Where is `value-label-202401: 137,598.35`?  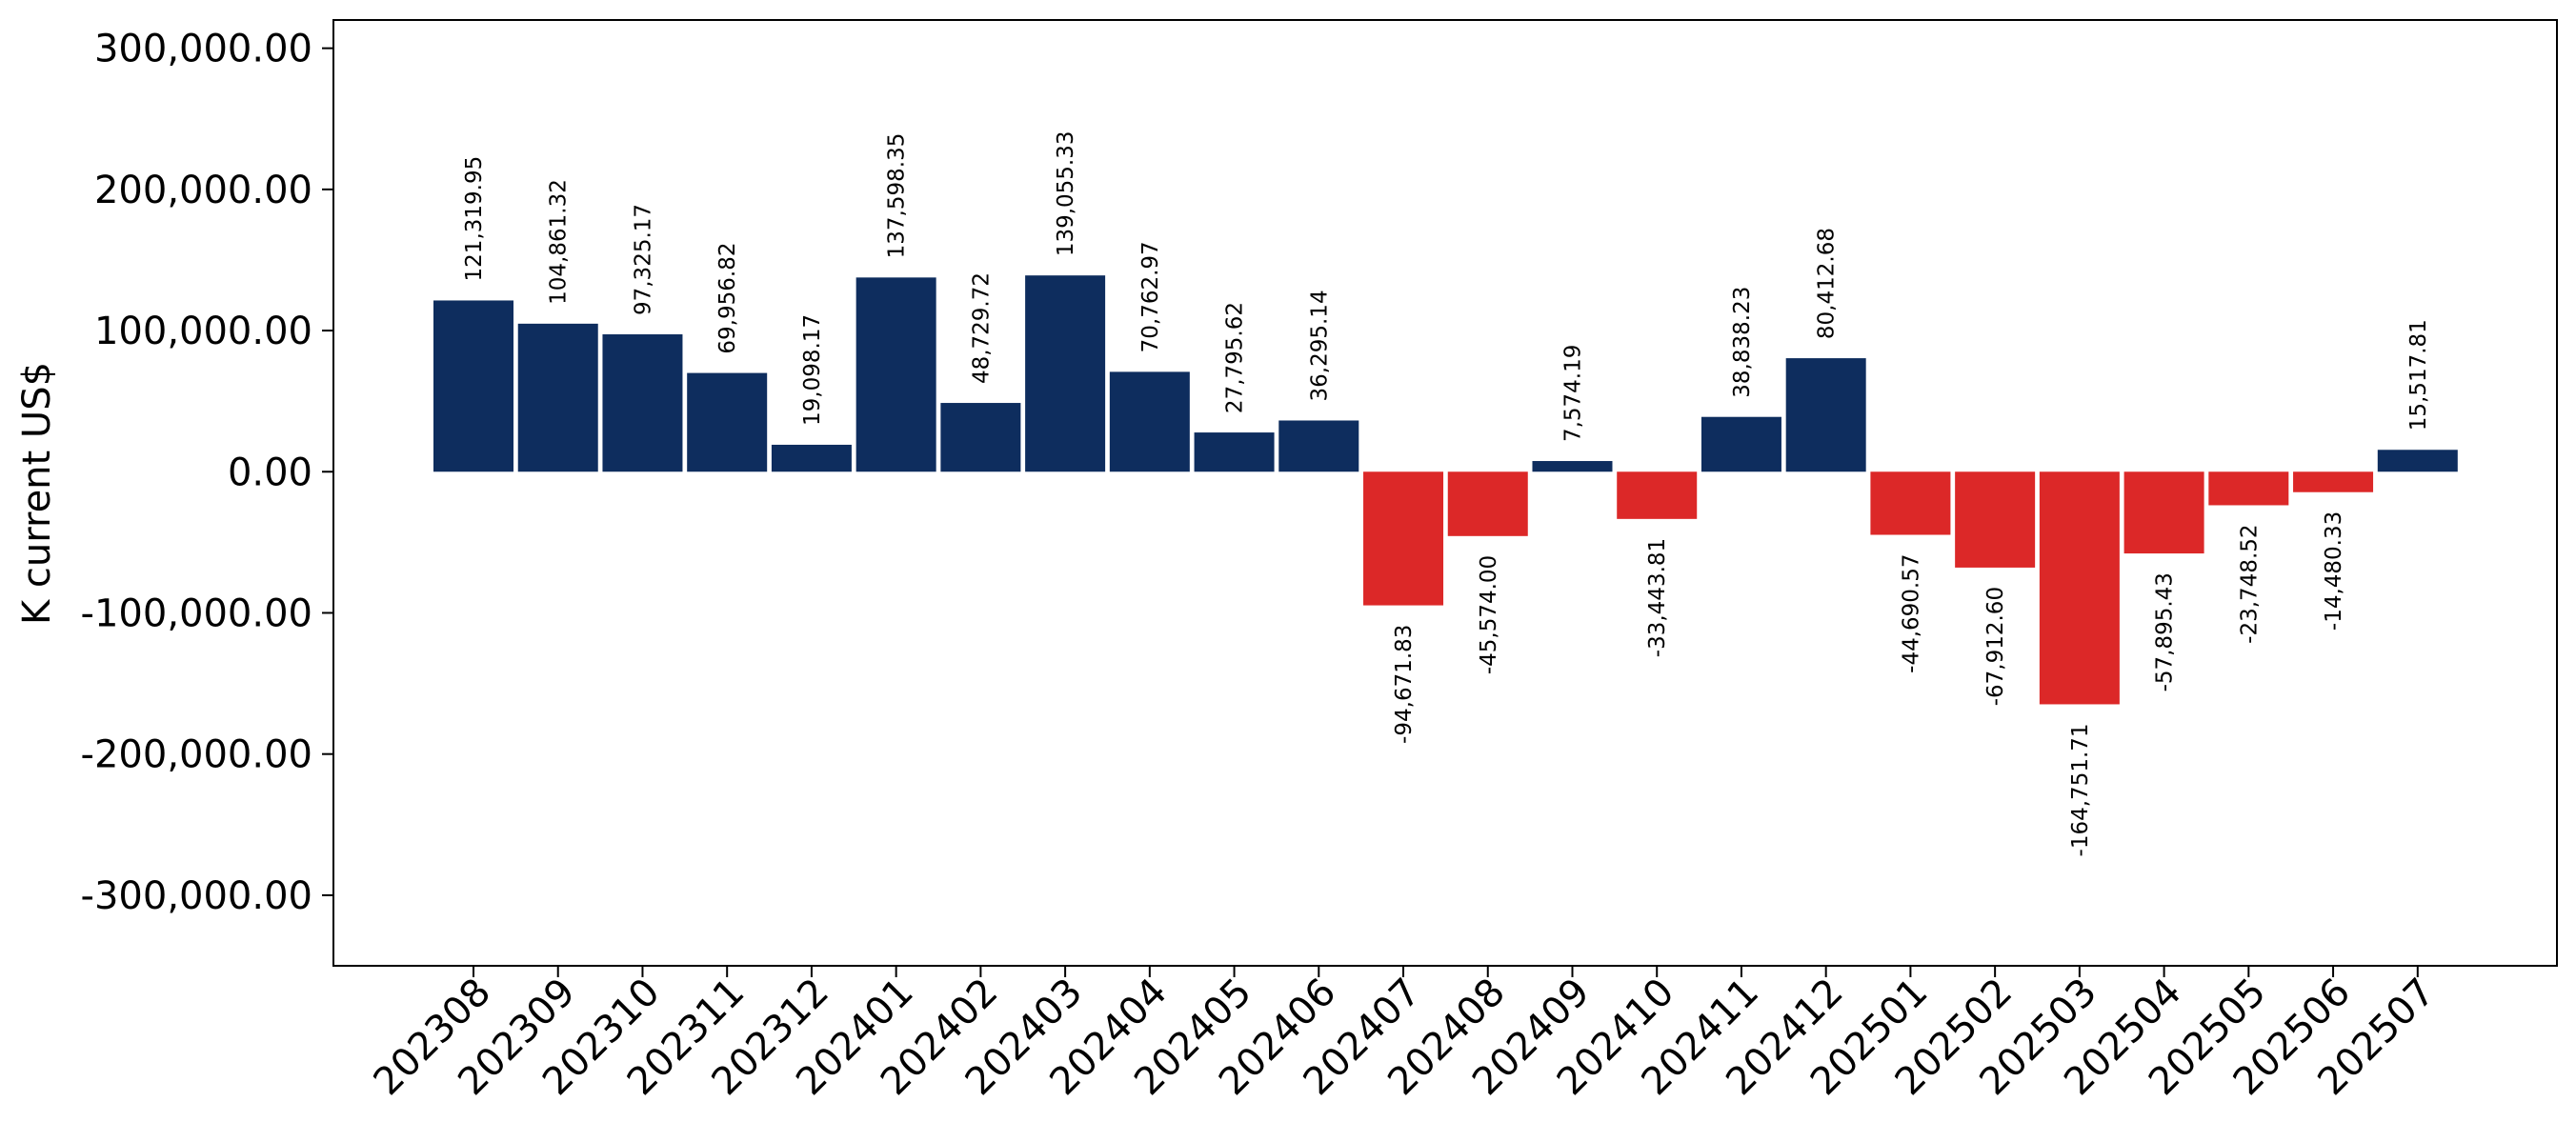 value-label-202401: 137,598.35 is located at coordinates (897, 196).